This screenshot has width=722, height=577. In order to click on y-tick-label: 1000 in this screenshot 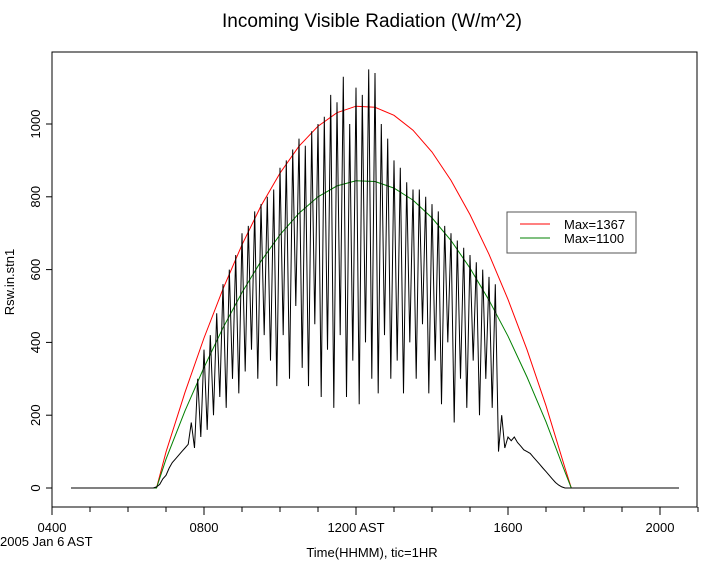, I will do `click(35, 124)`.